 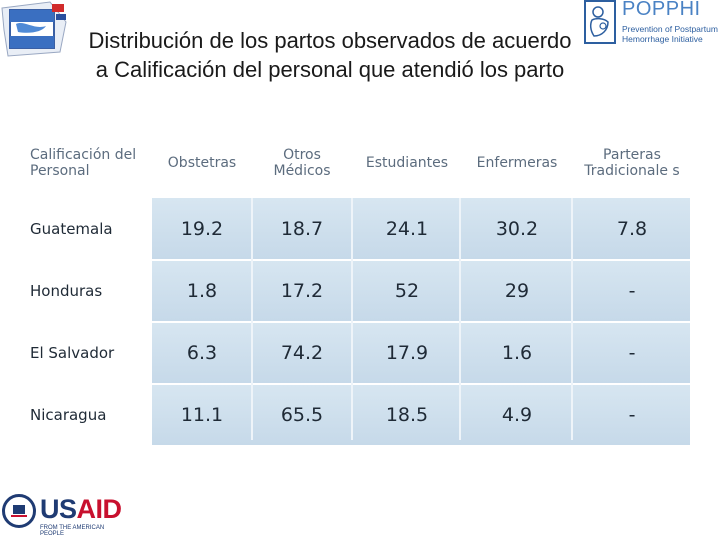 What do you see at coordinates (632, 163) in the screenshot?
I see `header-parteras: Parteras Tradicionale s` at bounding box center [632, 163].